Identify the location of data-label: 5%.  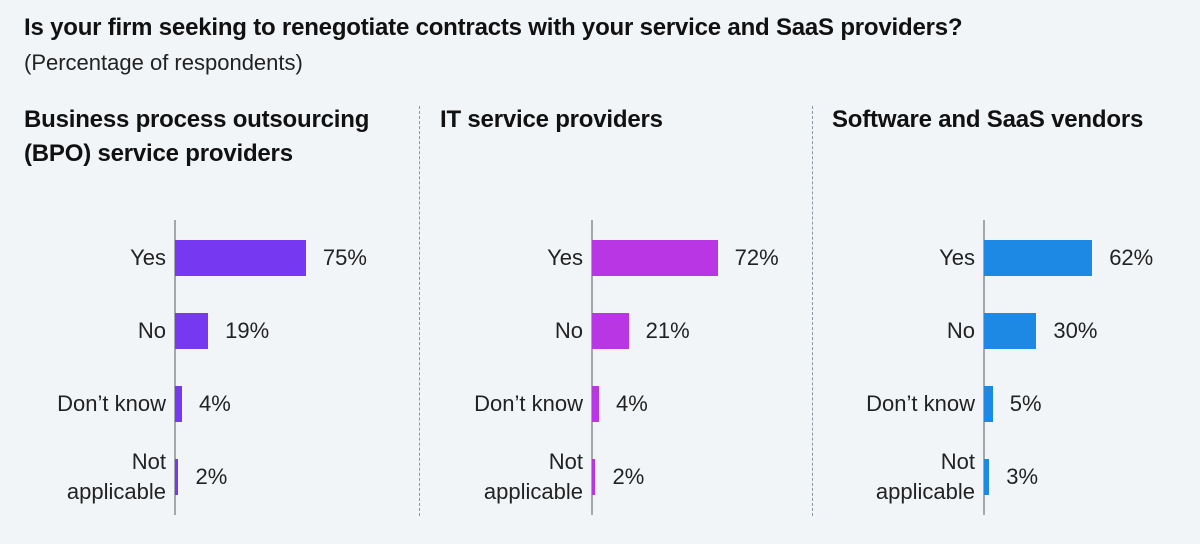
(1025, 403).